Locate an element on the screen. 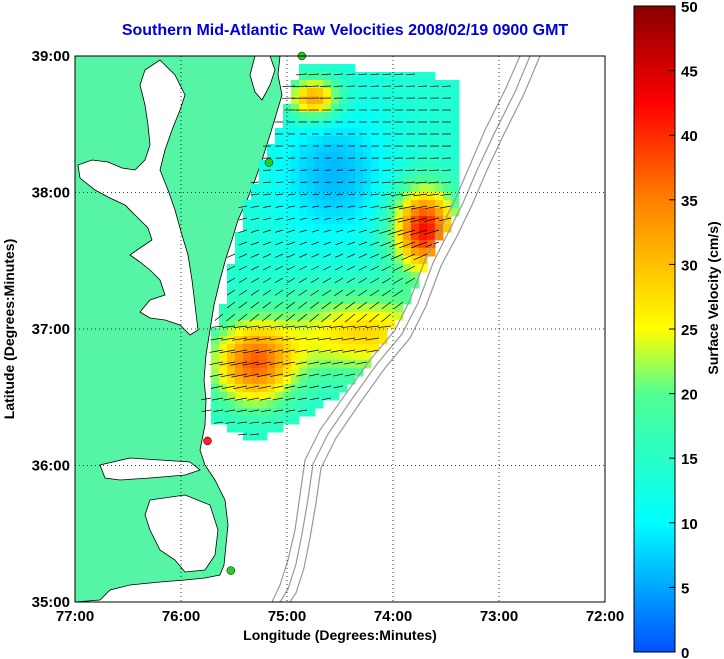 This screenshot has width=724, height=659. colorbar-tick-label: 30 is located at coordinates (689, 265).